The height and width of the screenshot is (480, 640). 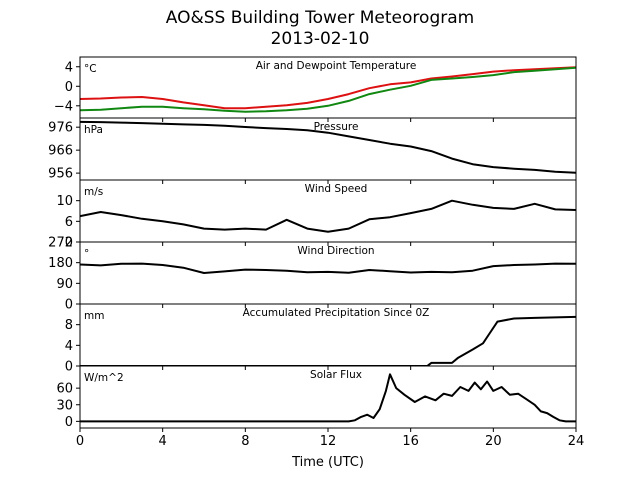 What do you see at coordinates (327, 462) in the screenshot?
I see `x-axis-label: Time (UTC)` at bounding box center [327, 462].